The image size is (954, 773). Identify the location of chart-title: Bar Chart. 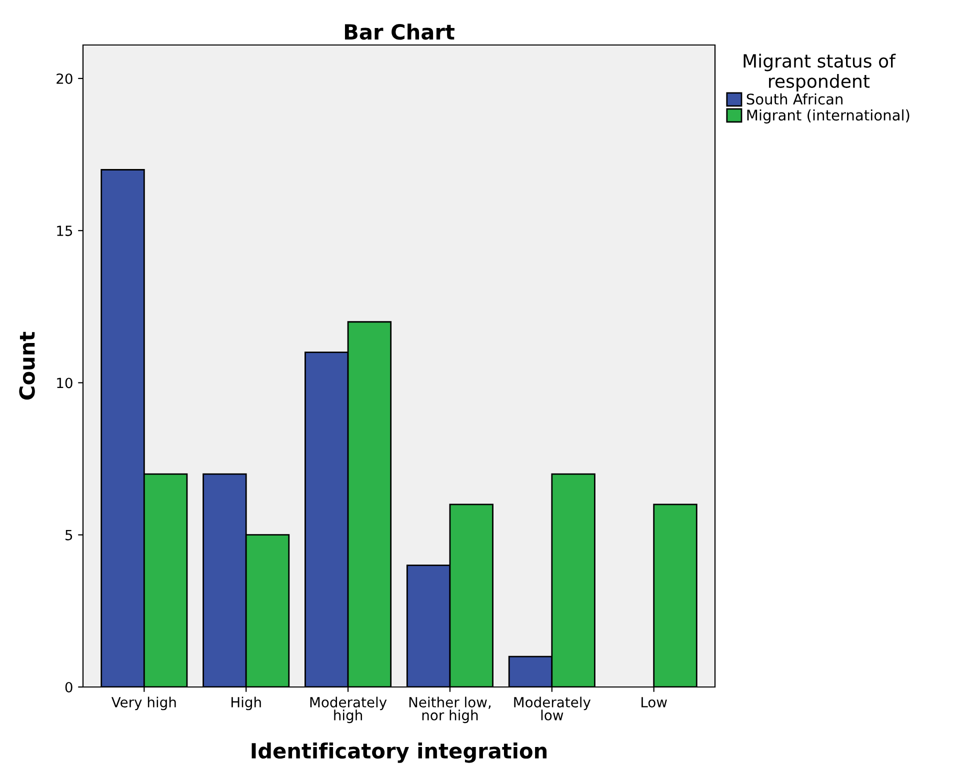
(399, 32).